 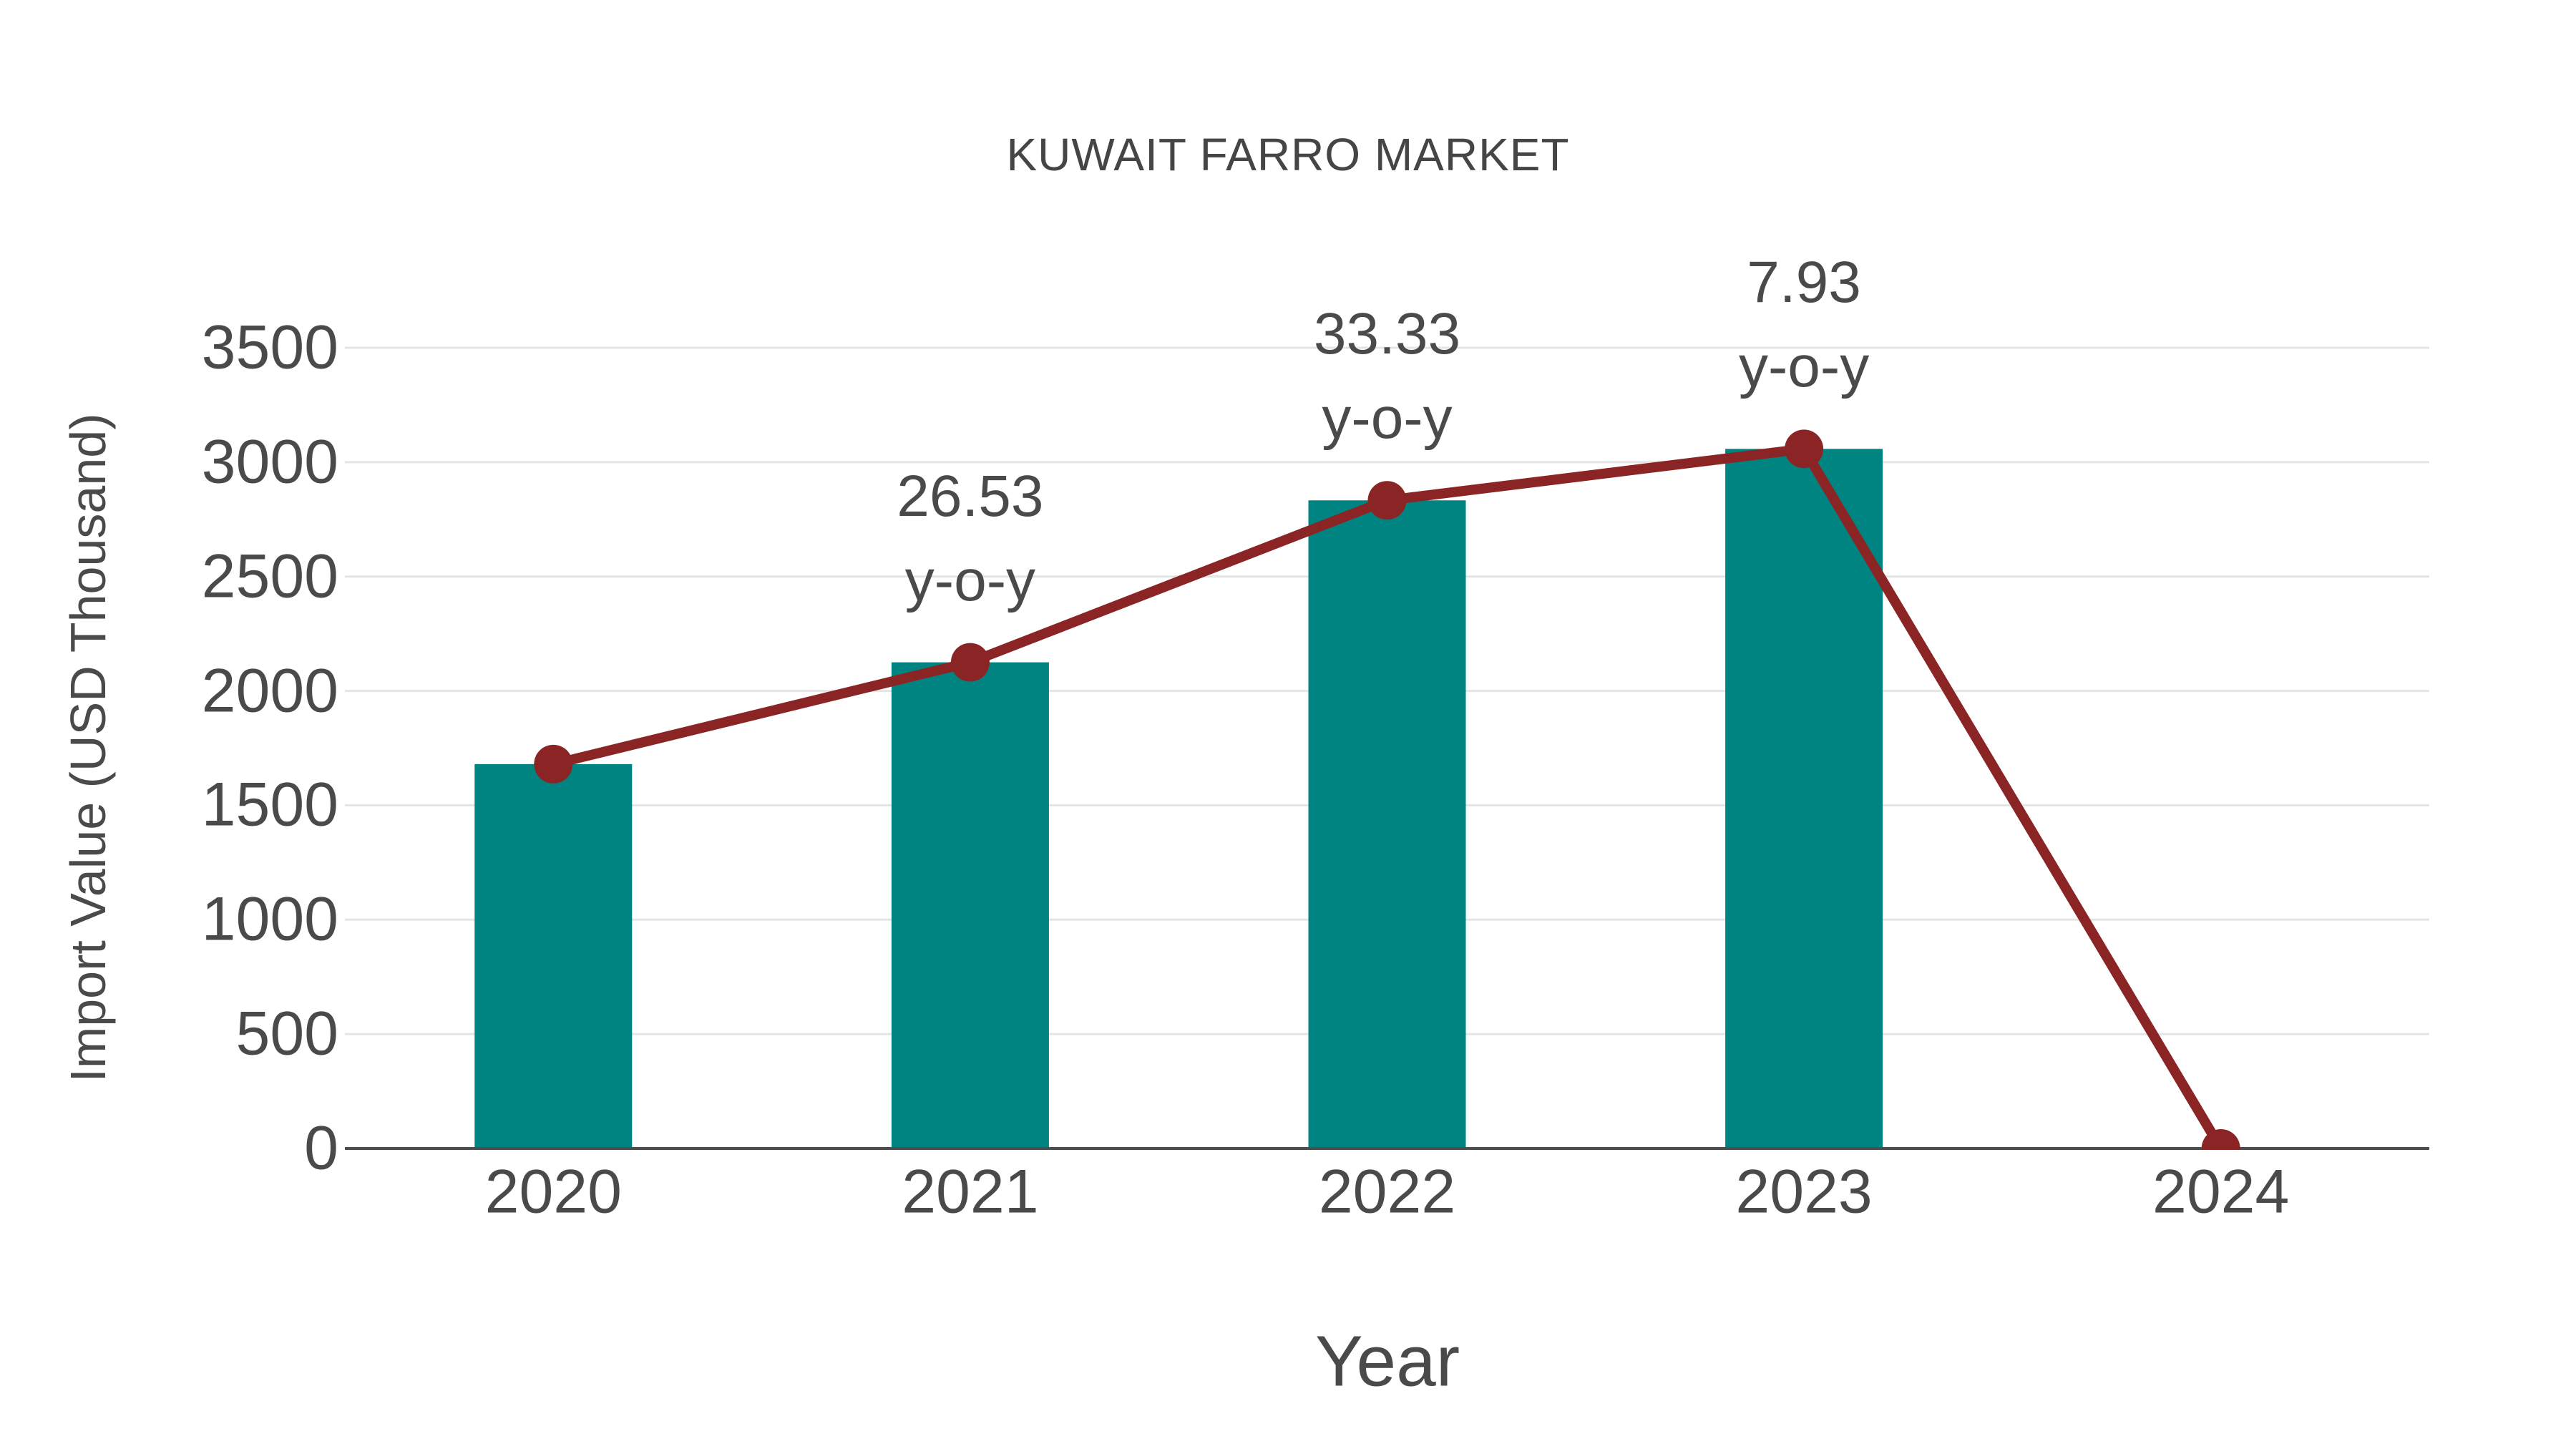 I want to click on data-point-2024, so click(x=2220, y=1139).